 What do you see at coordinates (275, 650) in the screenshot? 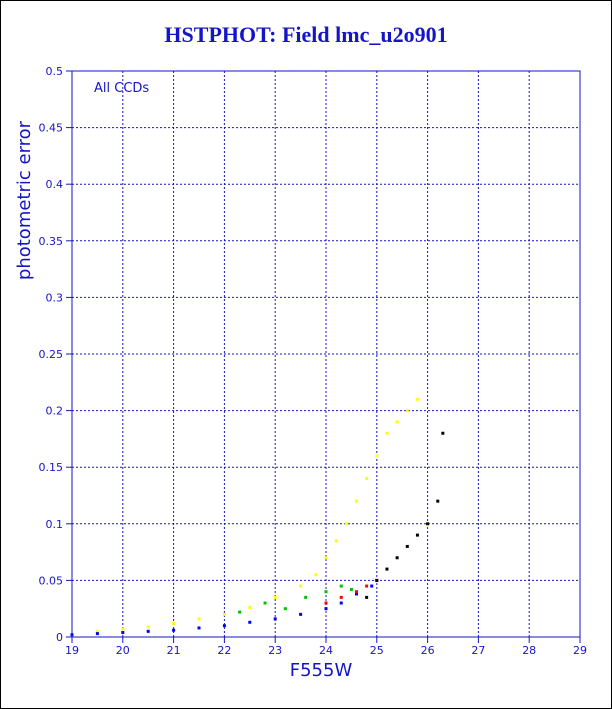
I see `x-tick-label: 23` at bounding box center [275, 650].